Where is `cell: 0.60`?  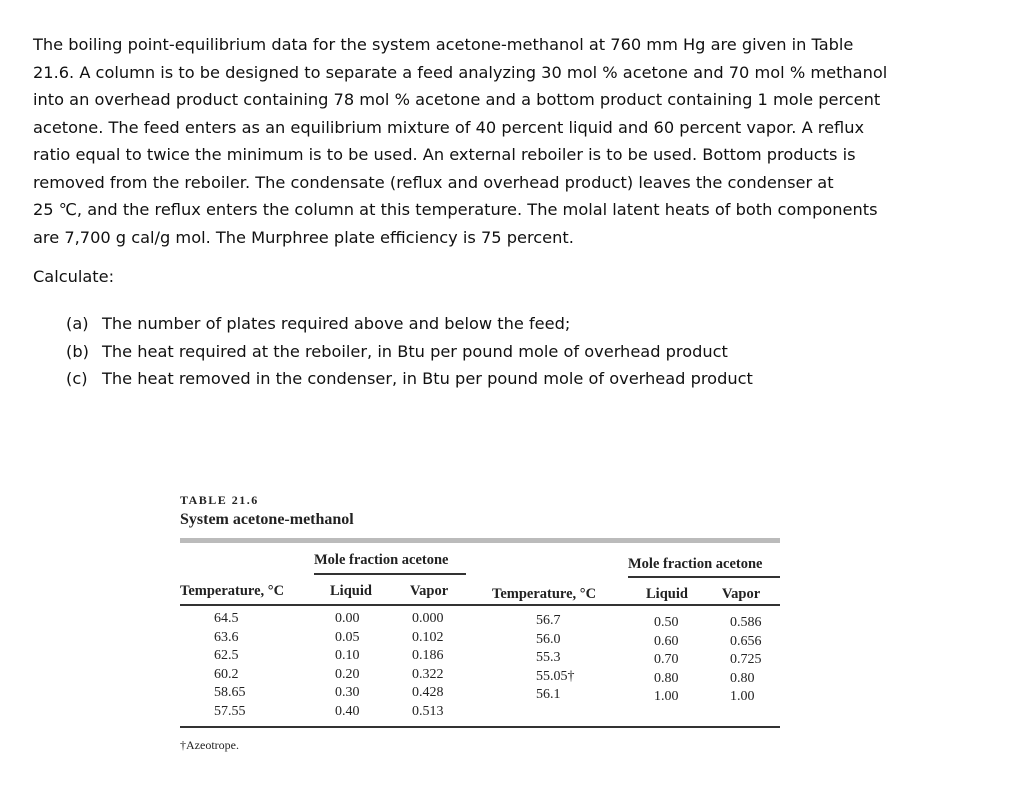 cell: 0.60 is located at coordinates (666, 641).